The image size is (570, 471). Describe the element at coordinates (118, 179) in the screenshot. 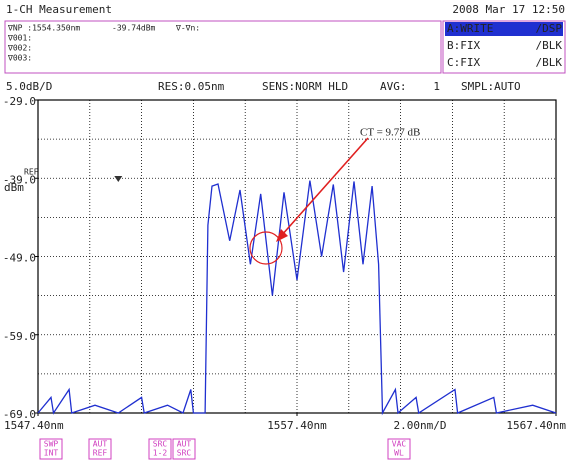

I see `peak-marker` at that location.